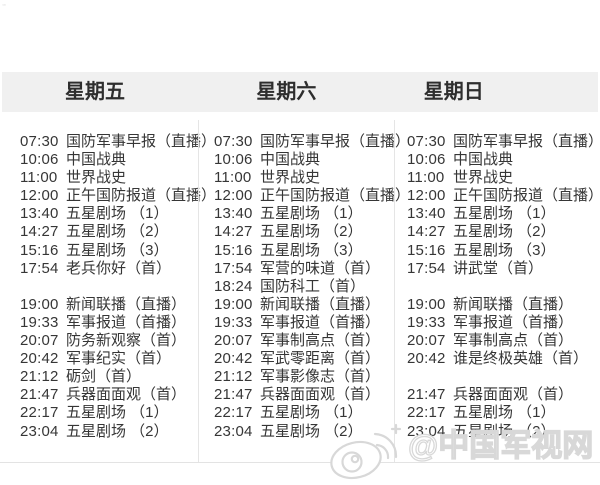 This screenshot has width=600, height=485. What do you see at coordinates (453, 92) in the screenshot?
I see `day-header-sunday: 星期日` at bounding box center [453, 92].